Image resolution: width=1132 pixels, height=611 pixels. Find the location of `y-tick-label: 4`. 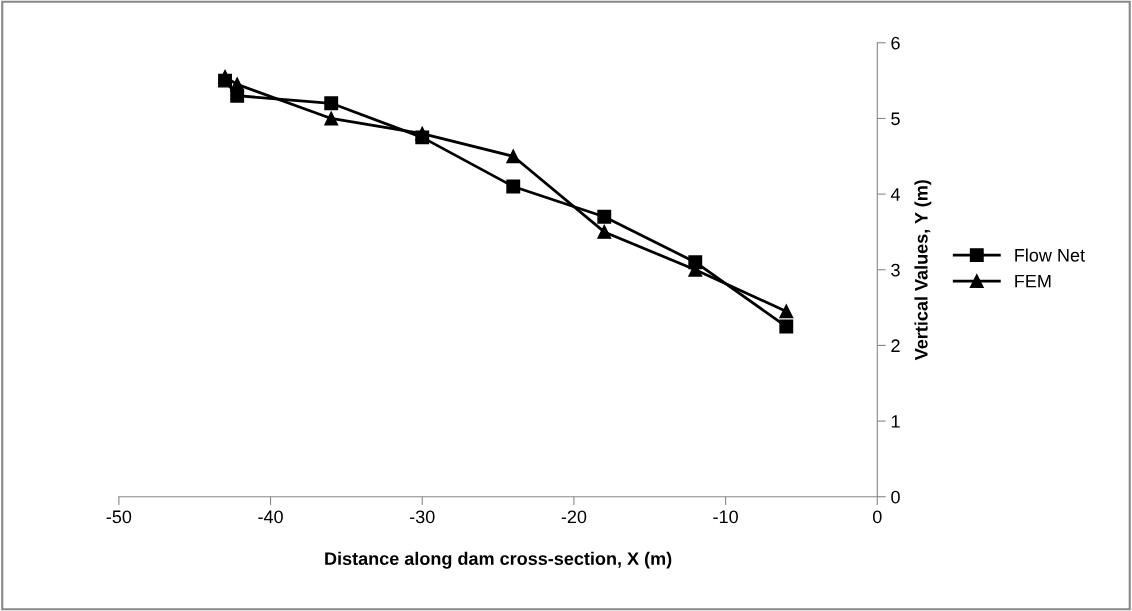

y-tick-label: 4 is located at coordinates (895, 194).